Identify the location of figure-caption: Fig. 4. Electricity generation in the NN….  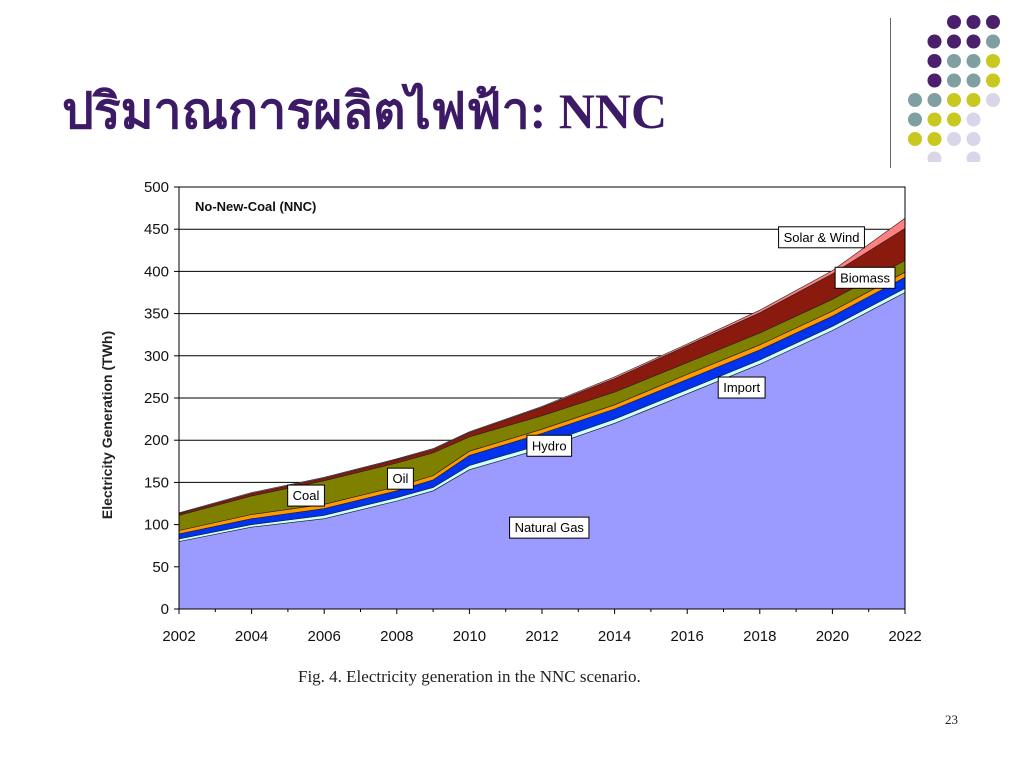
(469, 676).